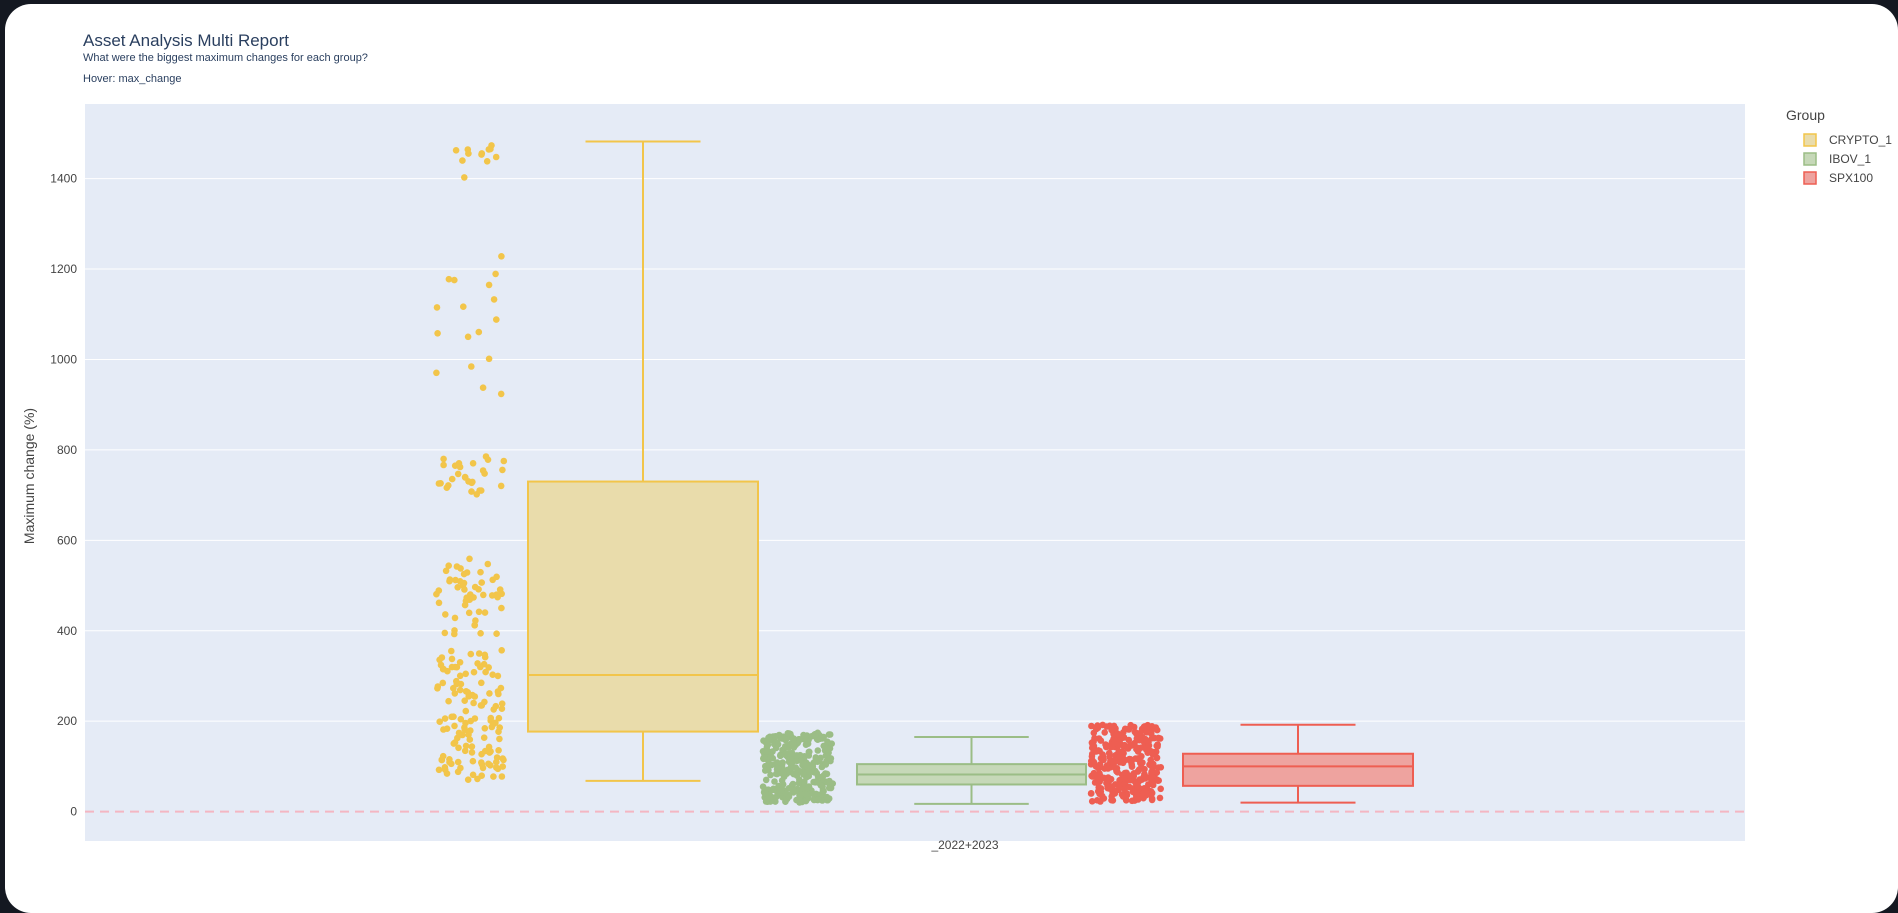 The width and height of the screenshot is (1898, 913). What do you see at coordinates (1810, 140) in the screenshot?
I see `legend-swatch` at bounding box center [1810, 140].